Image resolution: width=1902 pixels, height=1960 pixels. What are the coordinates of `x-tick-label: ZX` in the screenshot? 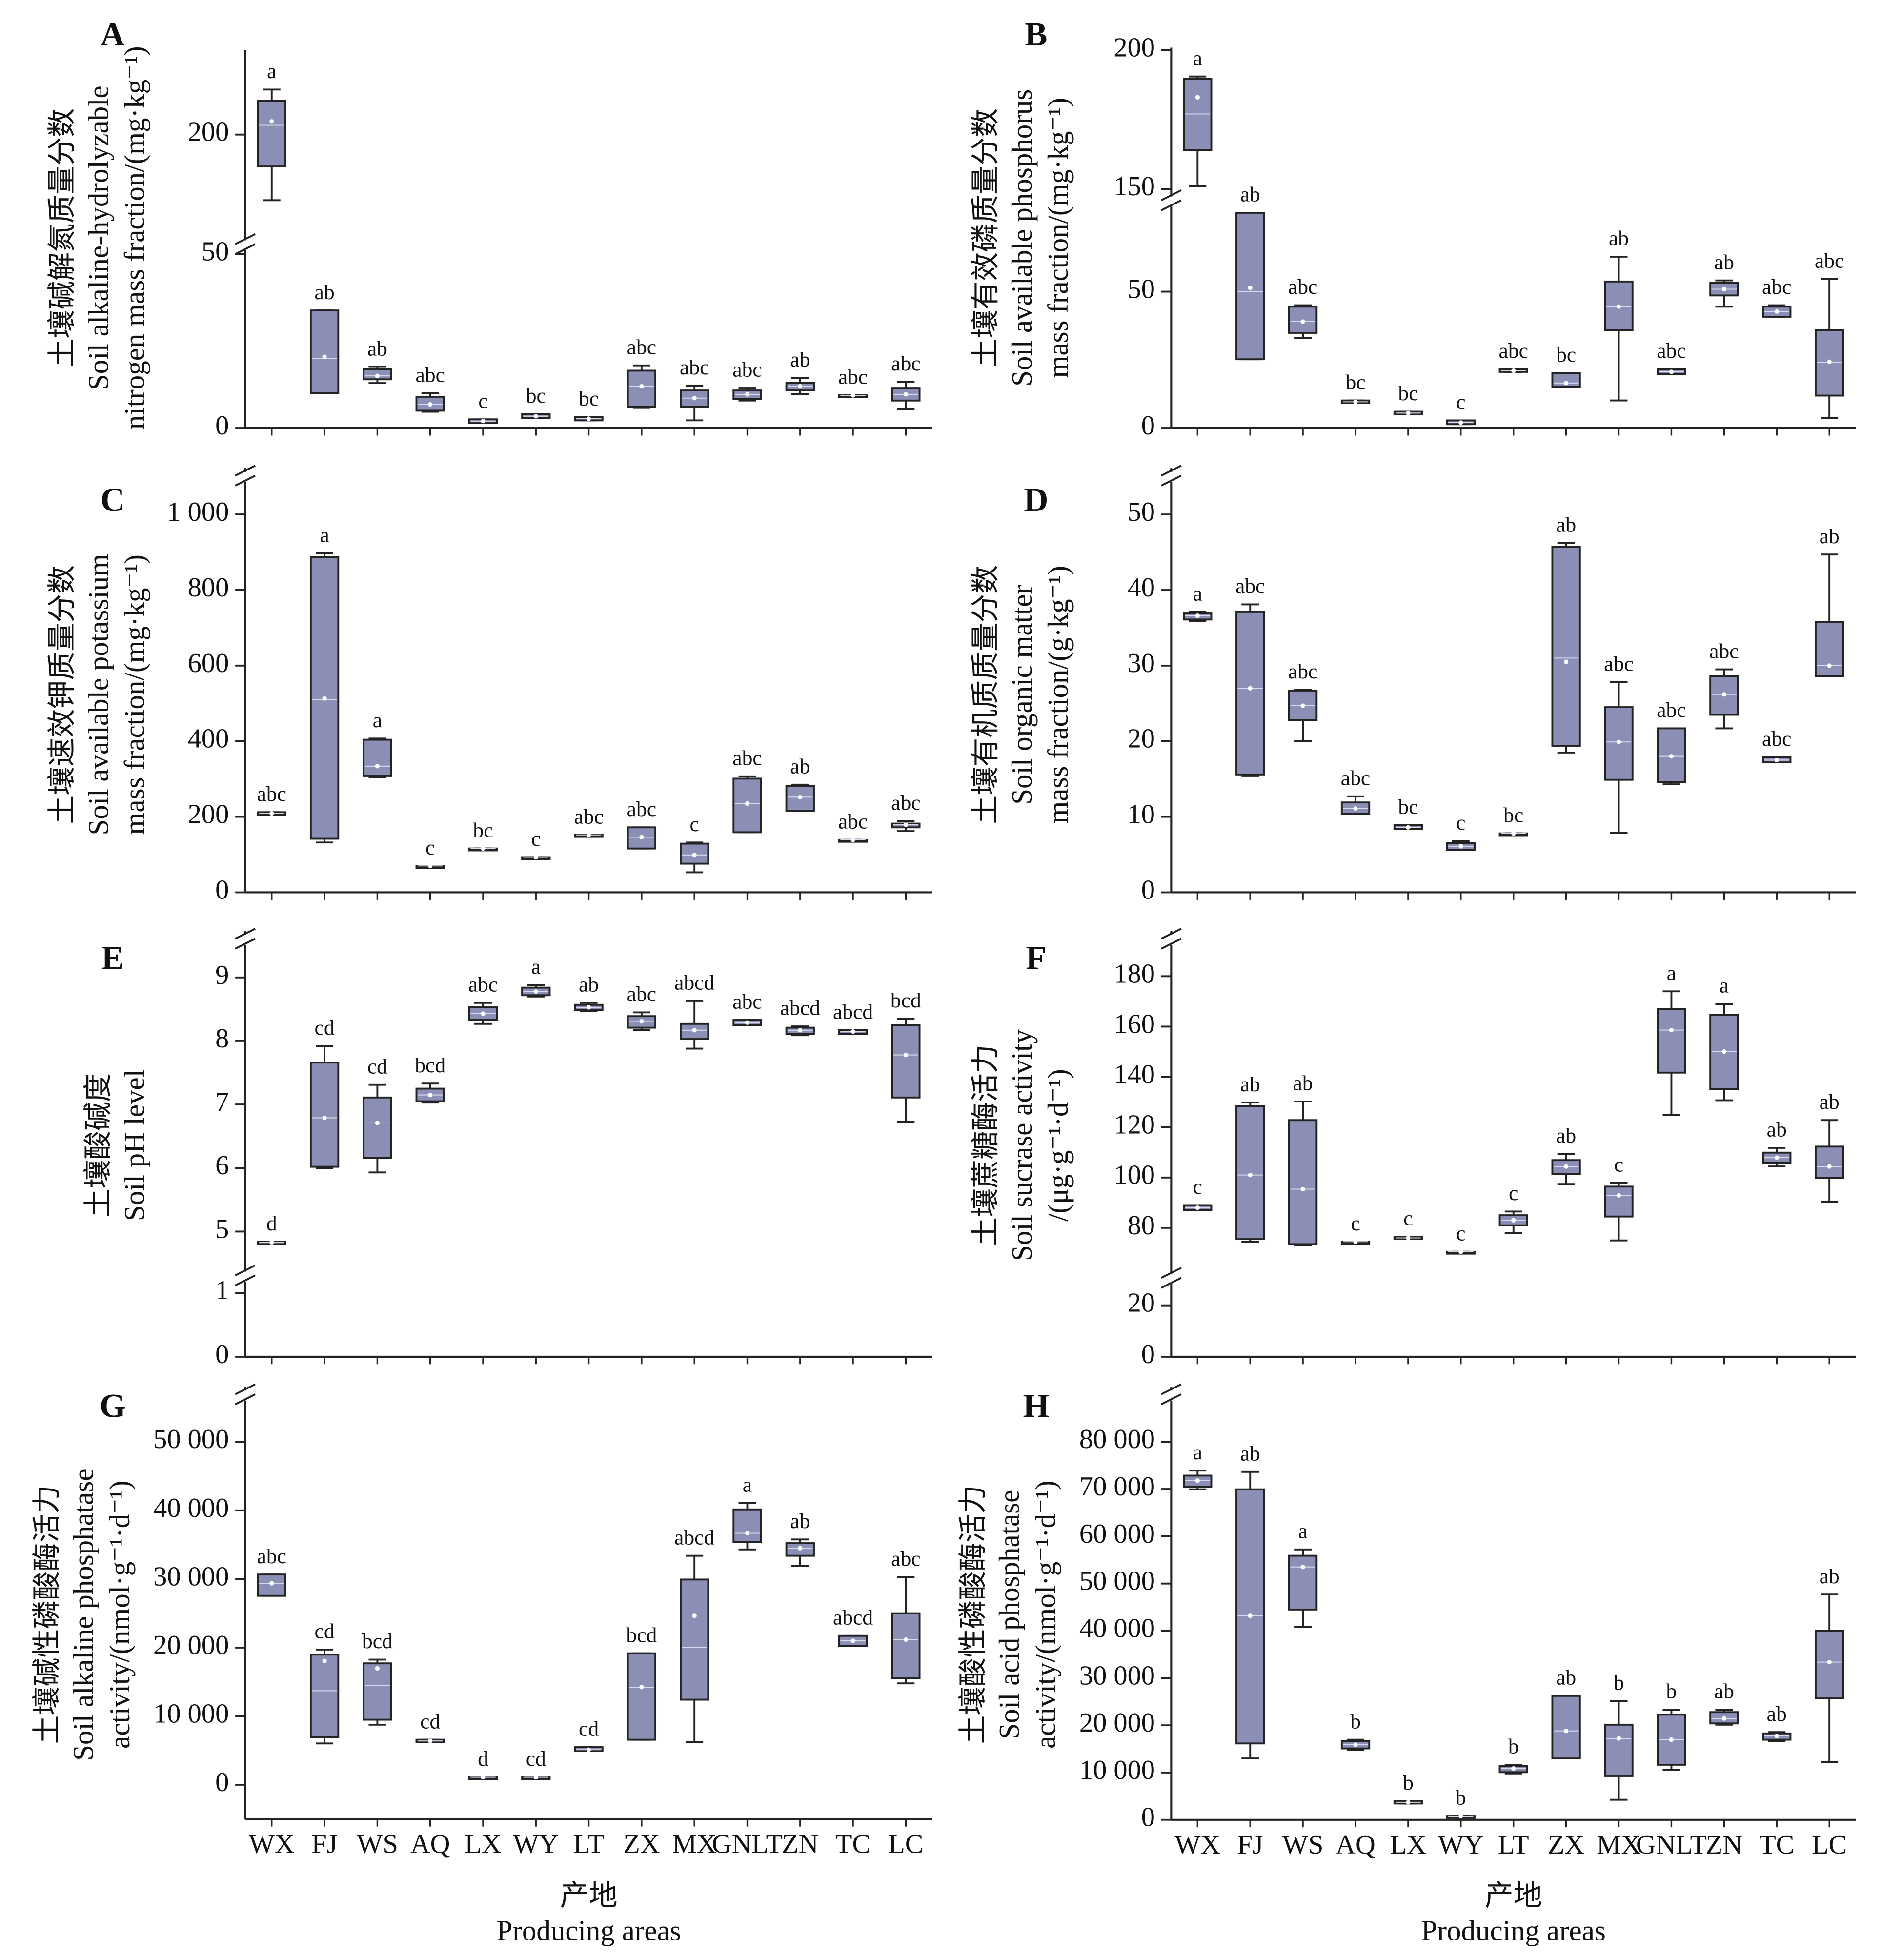 It's located at (1566, 1845).